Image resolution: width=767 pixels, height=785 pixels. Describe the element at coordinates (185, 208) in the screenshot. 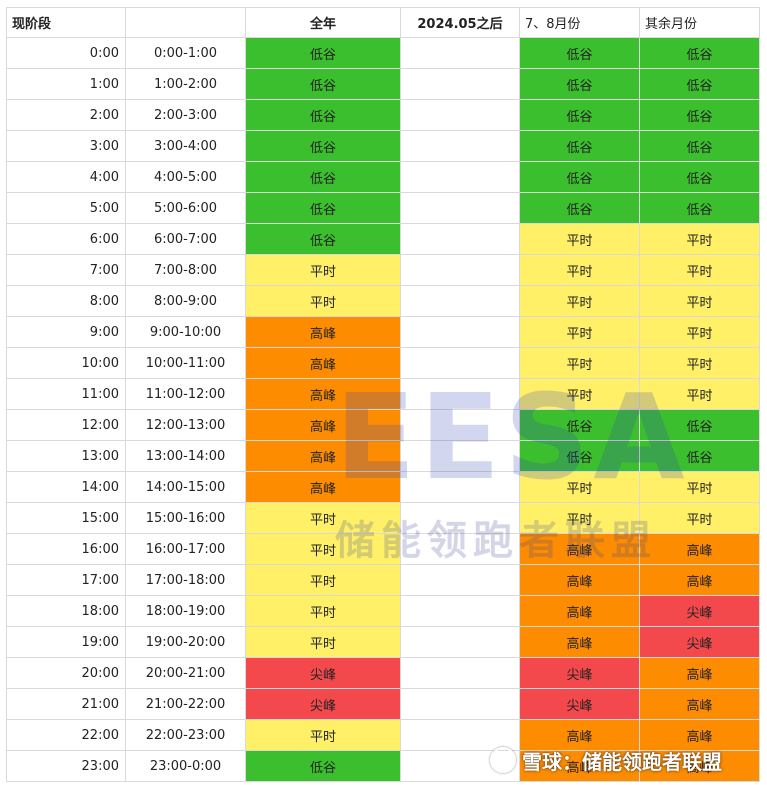

I see `cell-time-range: 5:00-6:00` at that location.